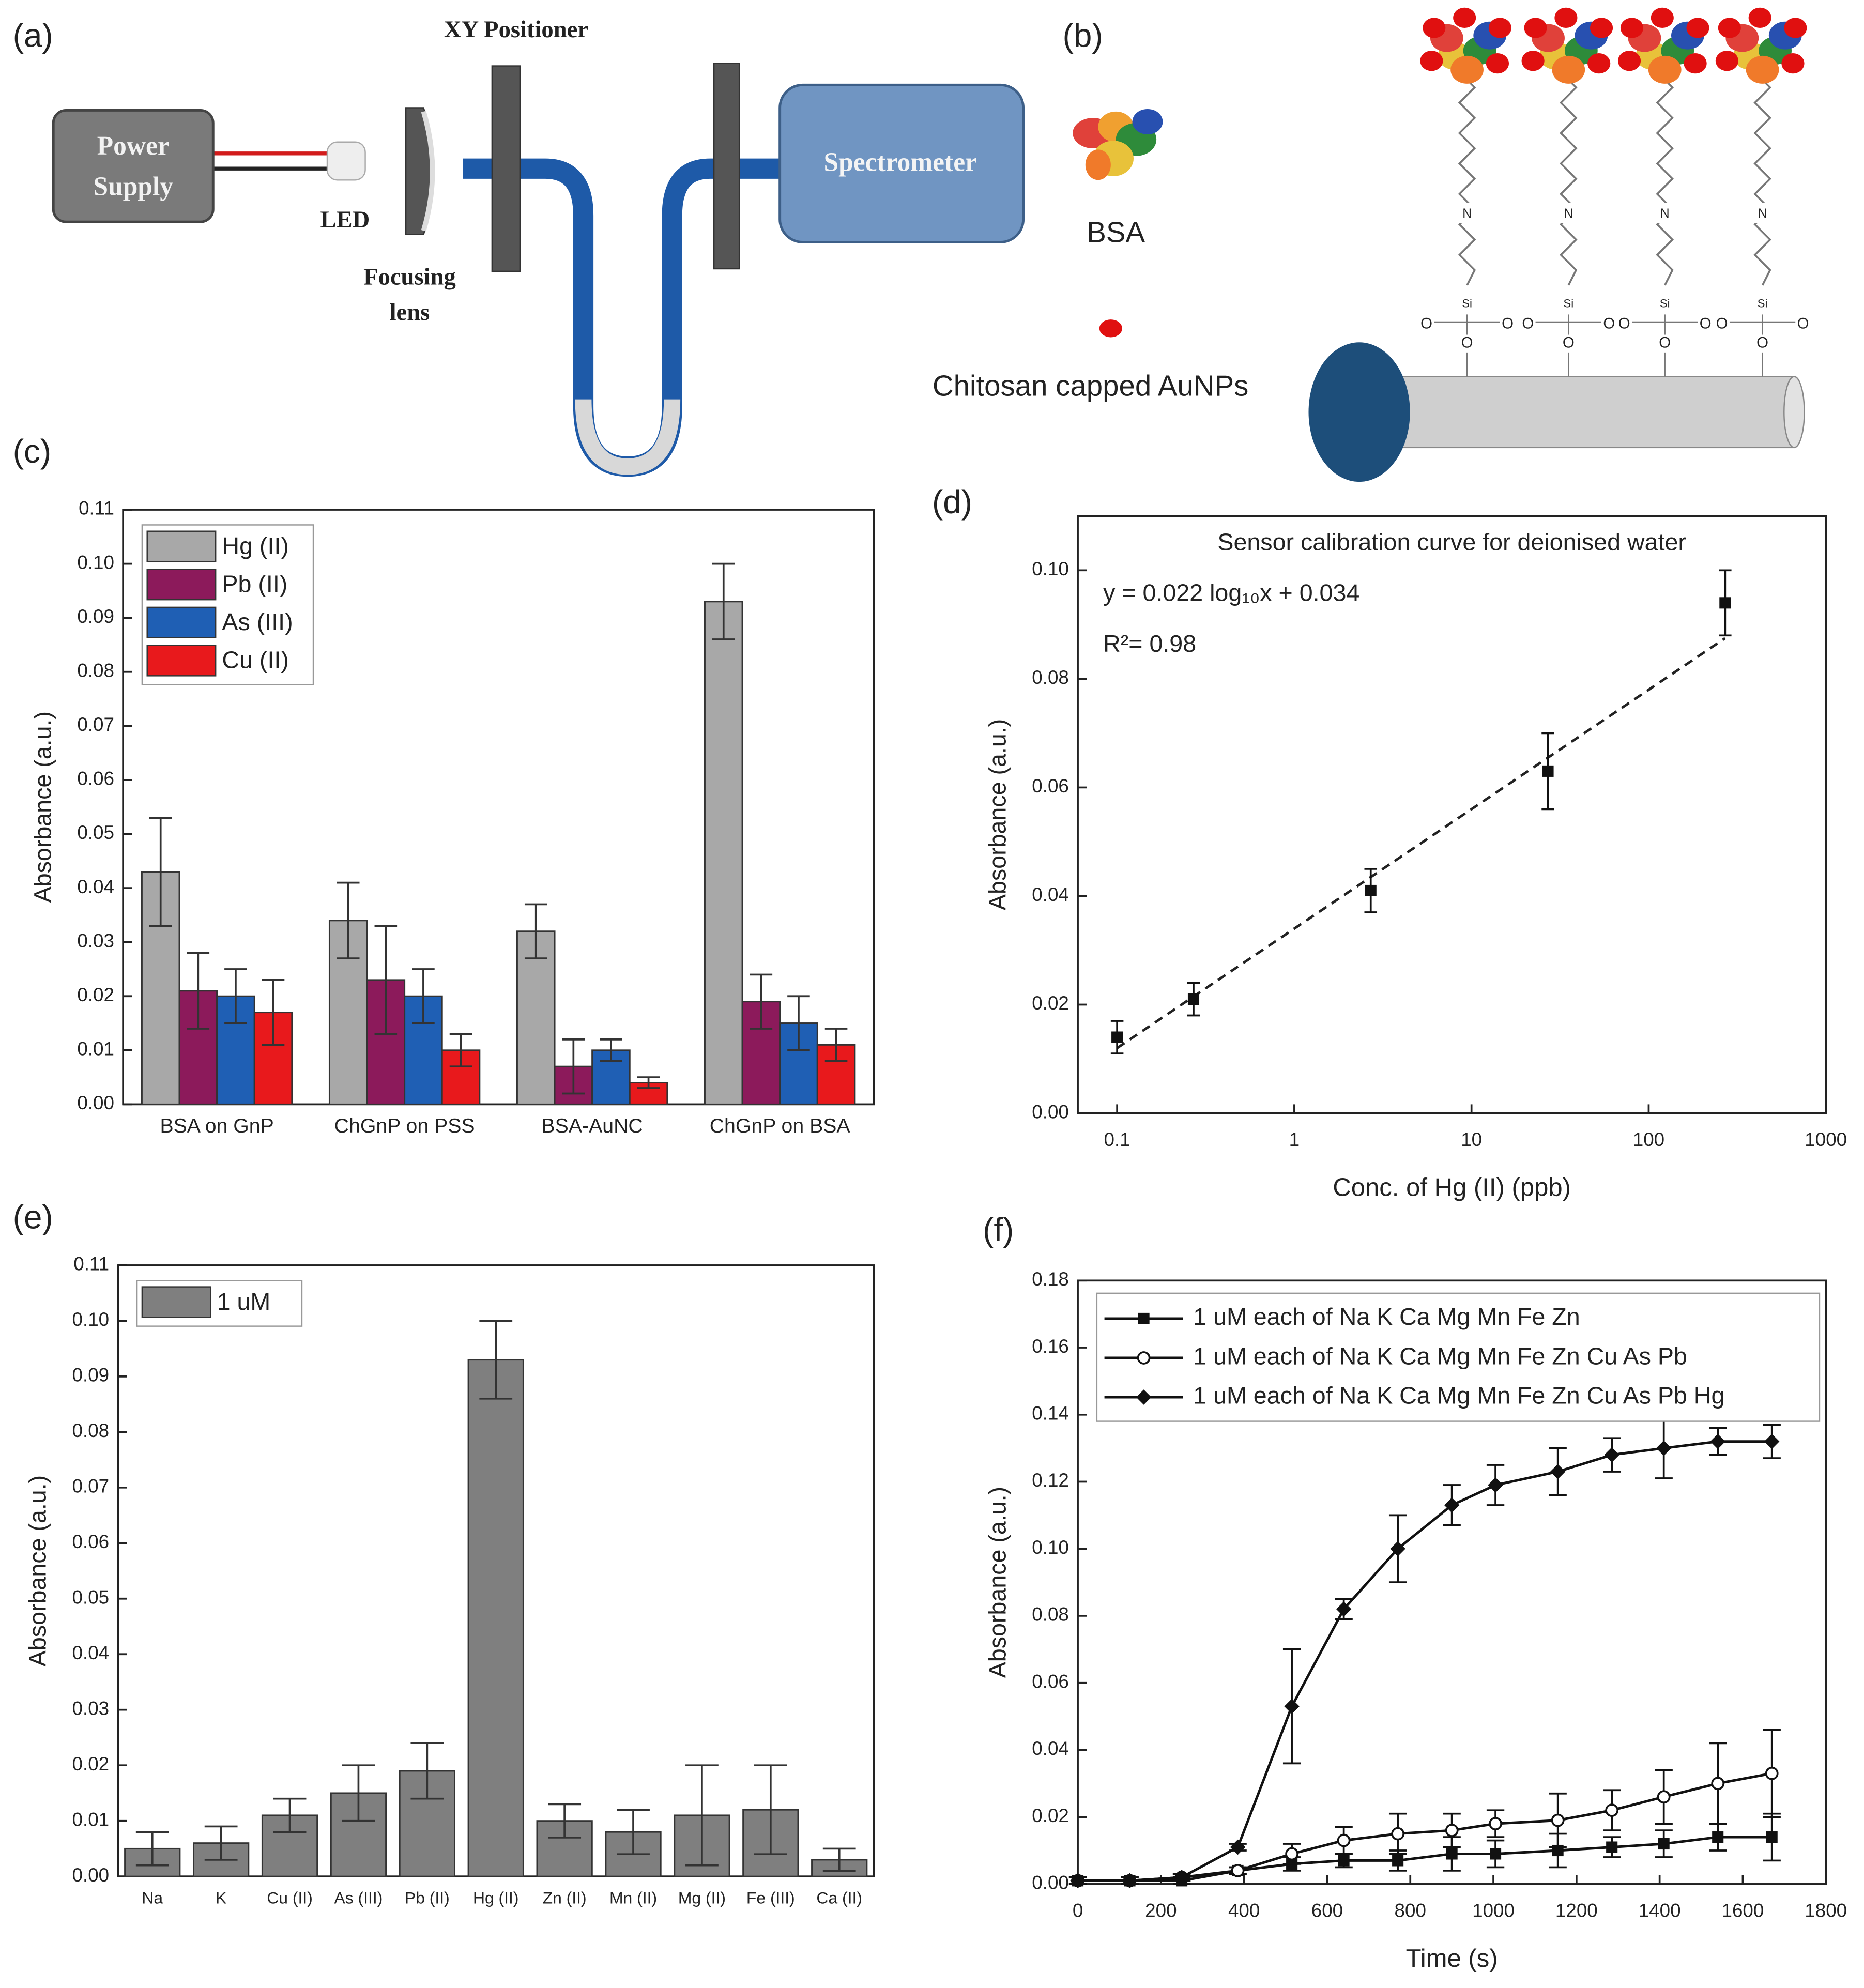 The height and width of the screenshot is (1988, 1864). I want to click on x-tick-label: Hg (II), so click(496, 1898).